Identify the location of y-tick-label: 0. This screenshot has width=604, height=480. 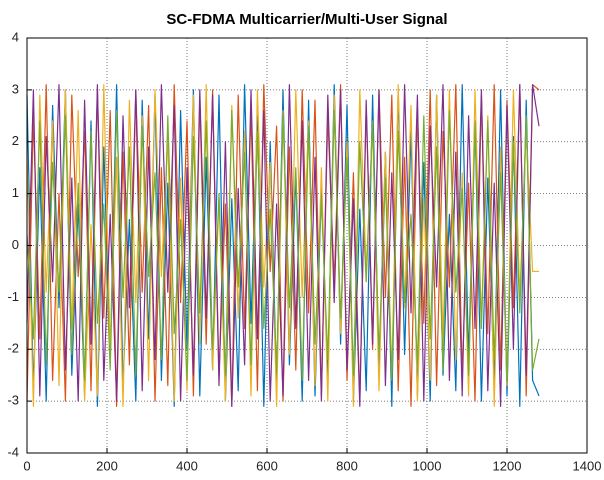
(15, 244).